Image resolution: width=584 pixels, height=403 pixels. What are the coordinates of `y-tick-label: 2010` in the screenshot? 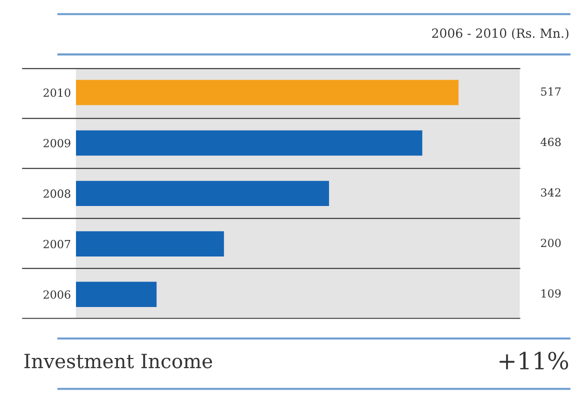 It's located at (57, 92).